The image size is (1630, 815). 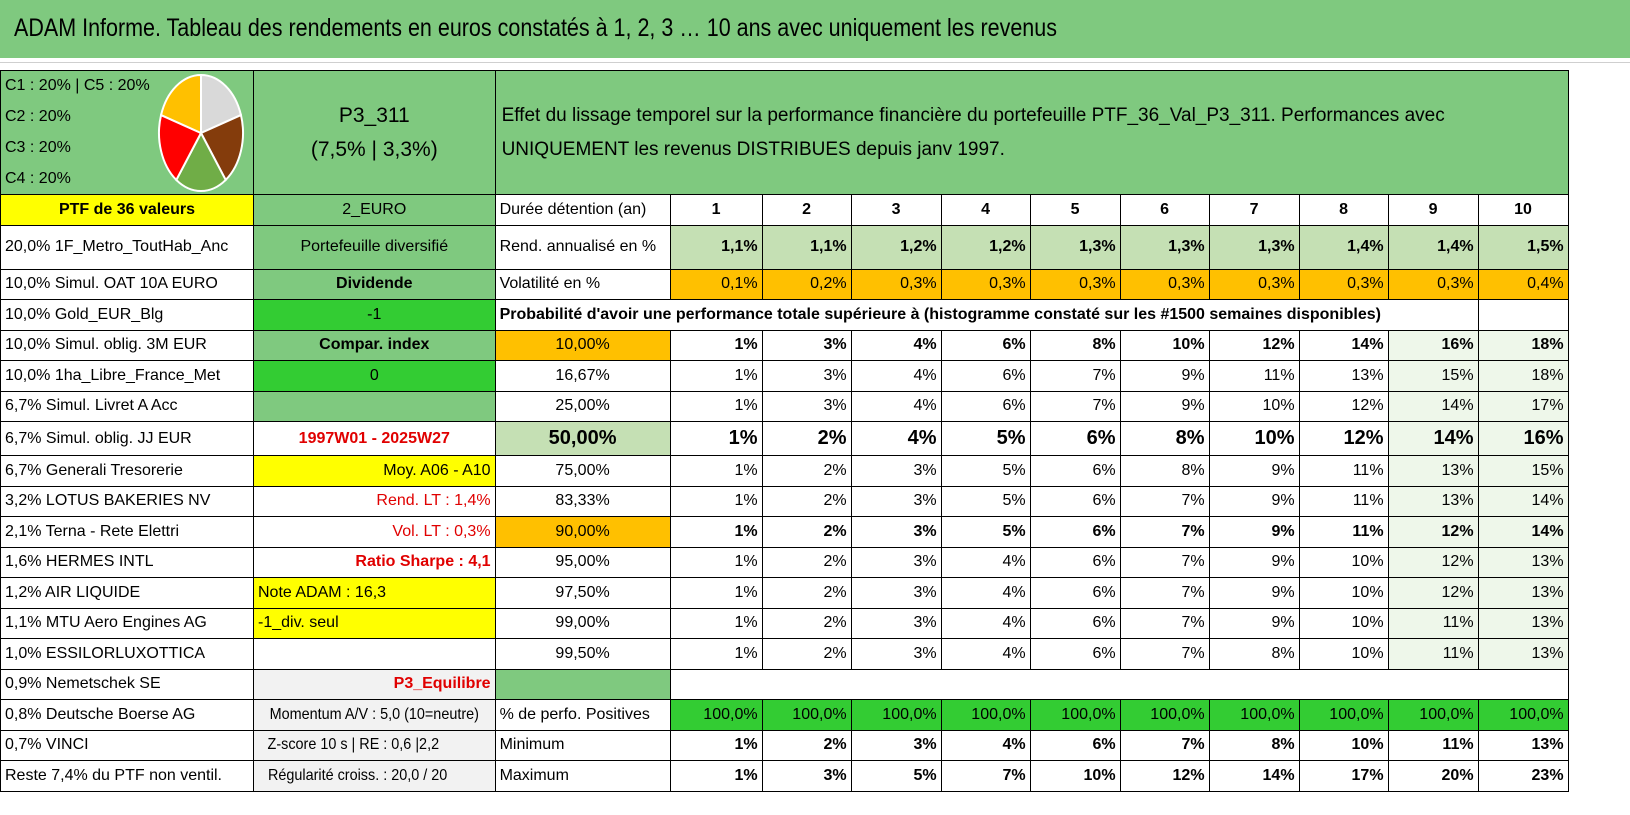 I want to click on currency-label: 2_EURO, so click(x=374, y=210).